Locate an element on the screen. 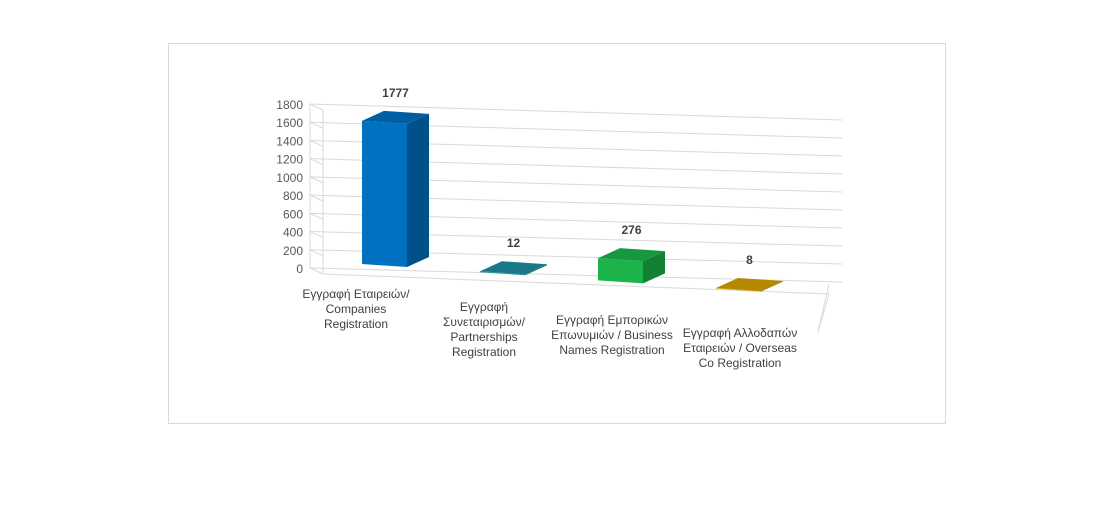 This screenshot has height=513, width=1100. x-category-label-line: Εγγραφή Εμπορικών is located at coordinates (612, 320).